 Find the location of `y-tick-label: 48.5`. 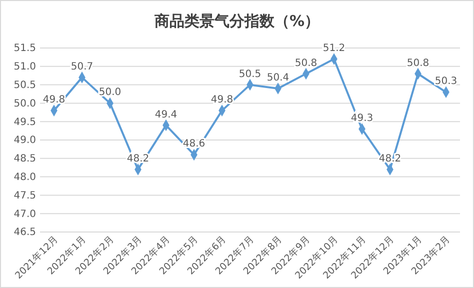

y-tick-label: 48.5 is located at coordinates (25, 159).